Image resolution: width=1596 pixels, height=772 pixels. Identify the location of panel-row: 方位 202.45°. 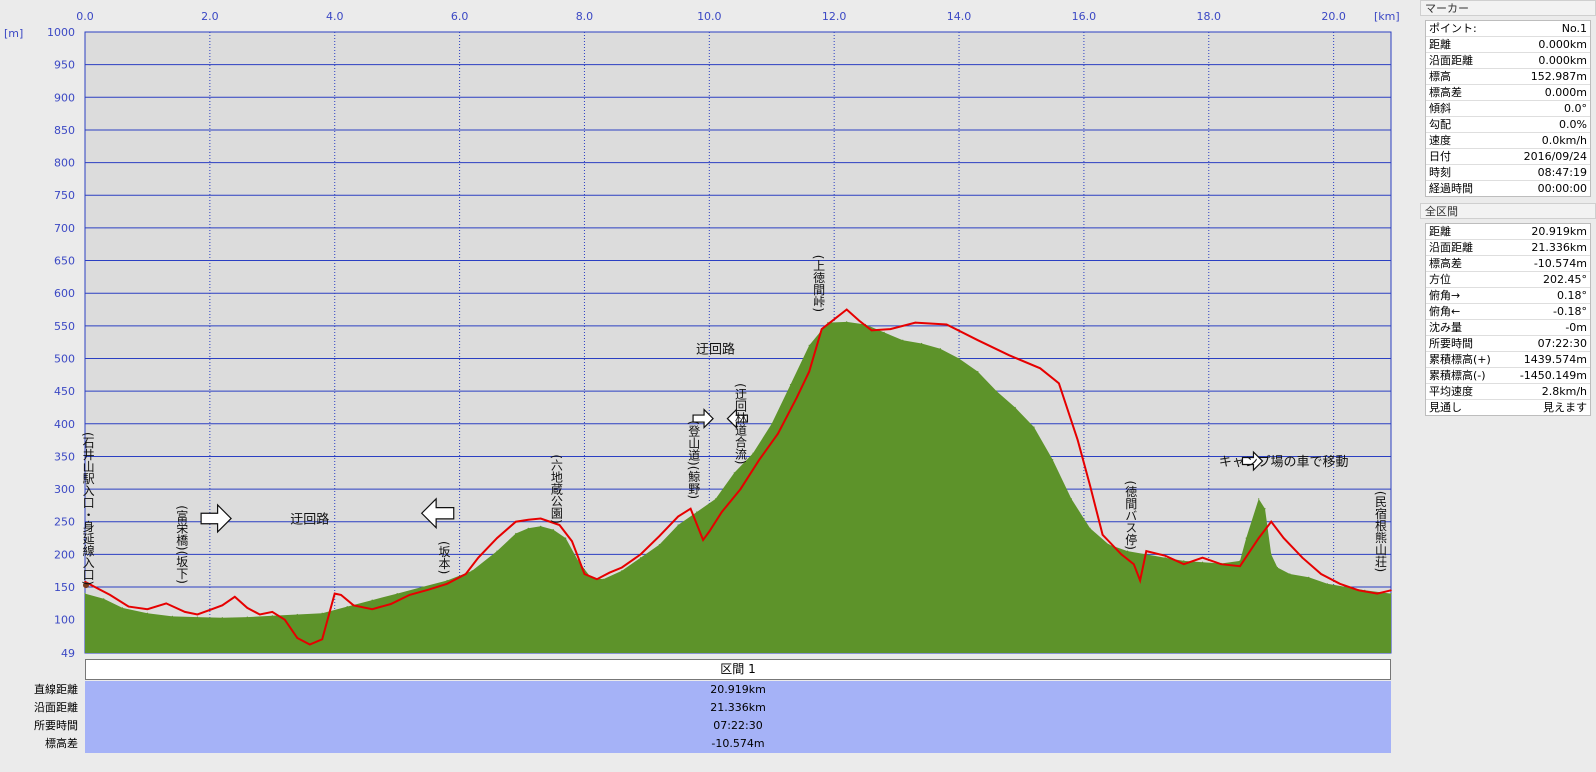
(1508, 280).